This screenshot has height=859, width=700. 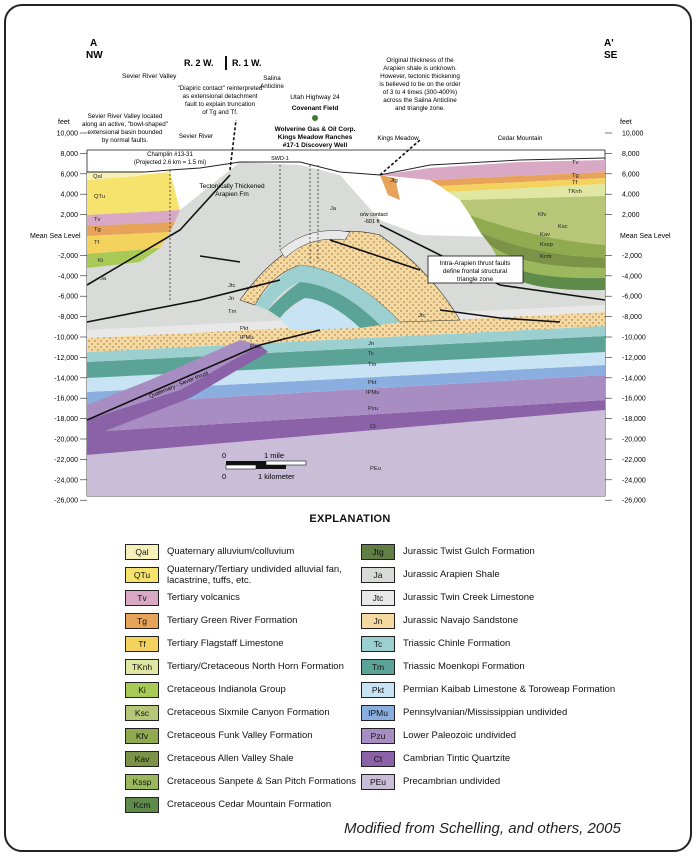 What do you see at coordinates (170, 163) in the screenshot?
I see `label-champlin-proj: (Projected 2.6 km = 1.5 mi)` at bounding box center [170, 163].